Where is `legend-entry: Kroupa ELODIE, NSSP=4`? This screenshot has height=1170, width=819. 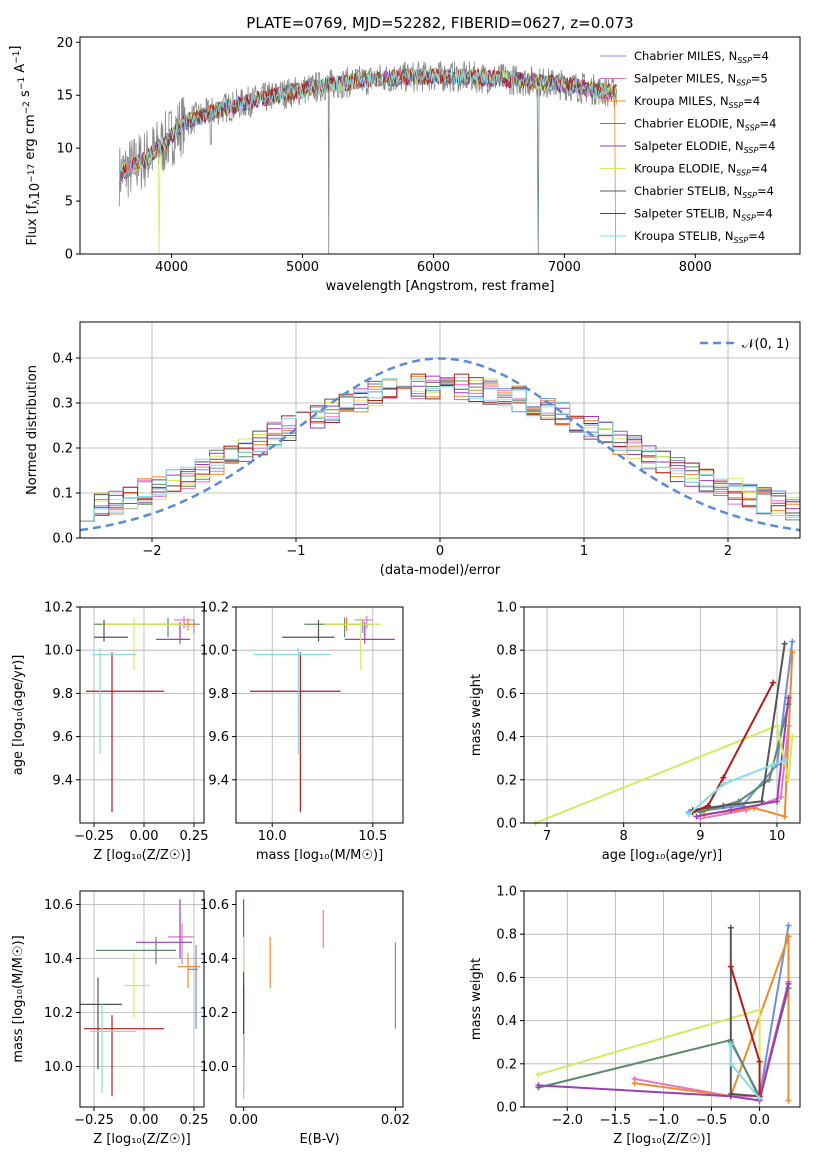 legend-entry: Kroupa ELODIE, NSSP=4 is located at coordinates (701, 170).